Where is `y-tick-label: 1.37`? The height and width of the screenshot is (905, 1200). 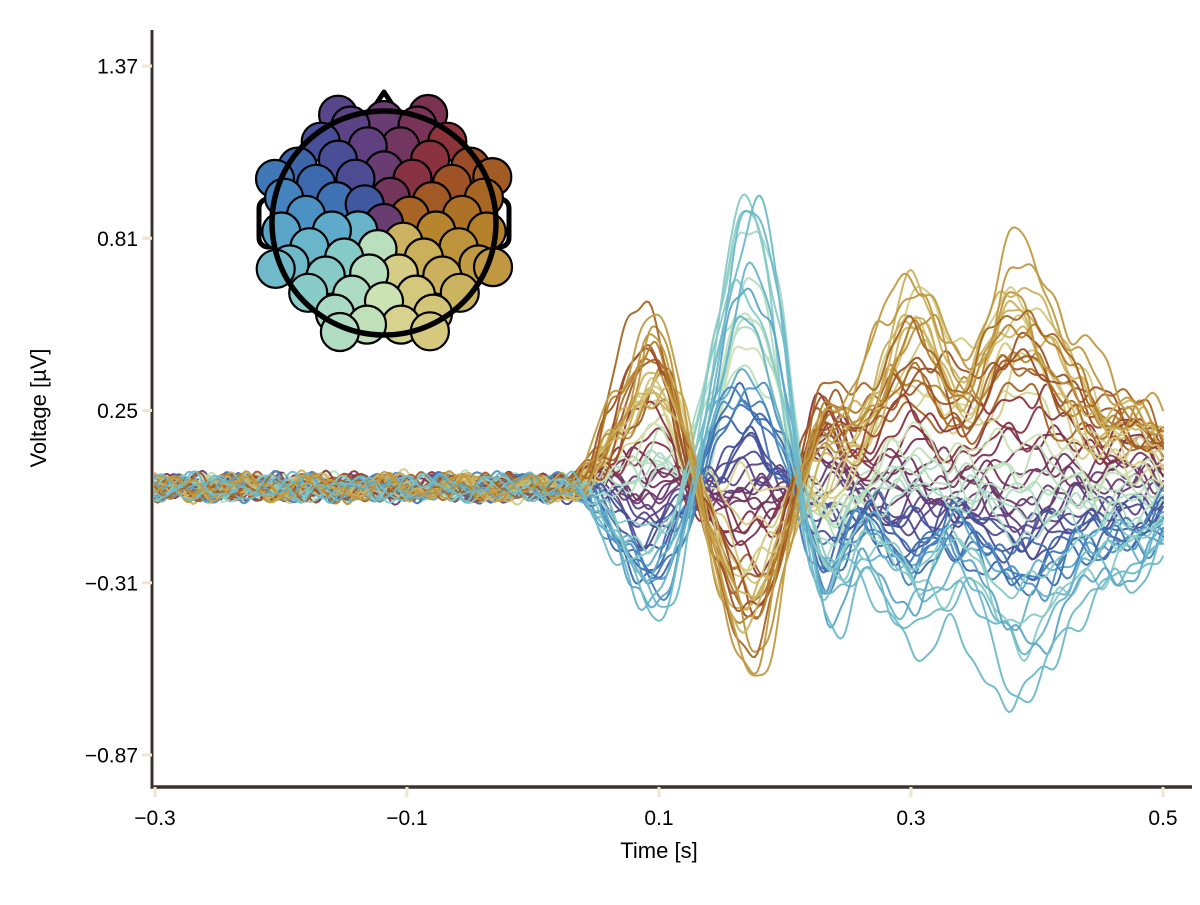 y-tick-label: 1.37 is located at coordinates (117, 67).